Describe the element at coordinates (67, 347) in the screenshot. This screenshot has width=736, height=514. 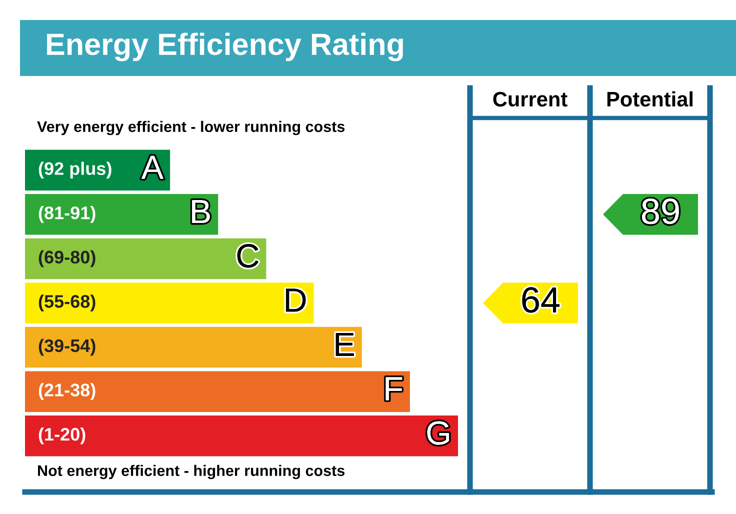
I see `y-tick-label: (39-54)` at that location.